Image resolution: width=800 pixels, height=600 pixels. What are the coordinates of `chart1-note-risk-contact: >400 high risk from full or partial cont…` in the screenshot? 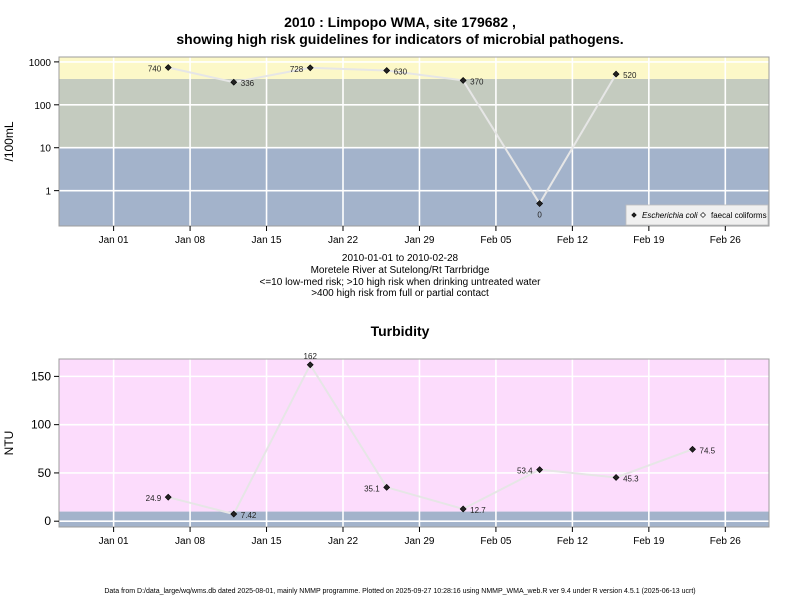 It's located at (400, 293).